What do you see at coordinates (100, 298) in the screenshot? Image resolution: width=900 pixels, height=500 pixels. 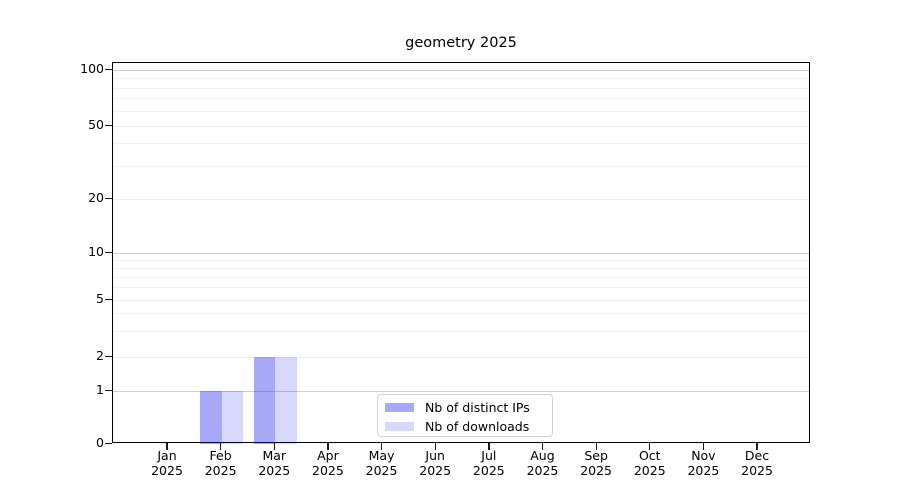 I see `y-tick-label-5: 5` at bounding box center [100, 298].